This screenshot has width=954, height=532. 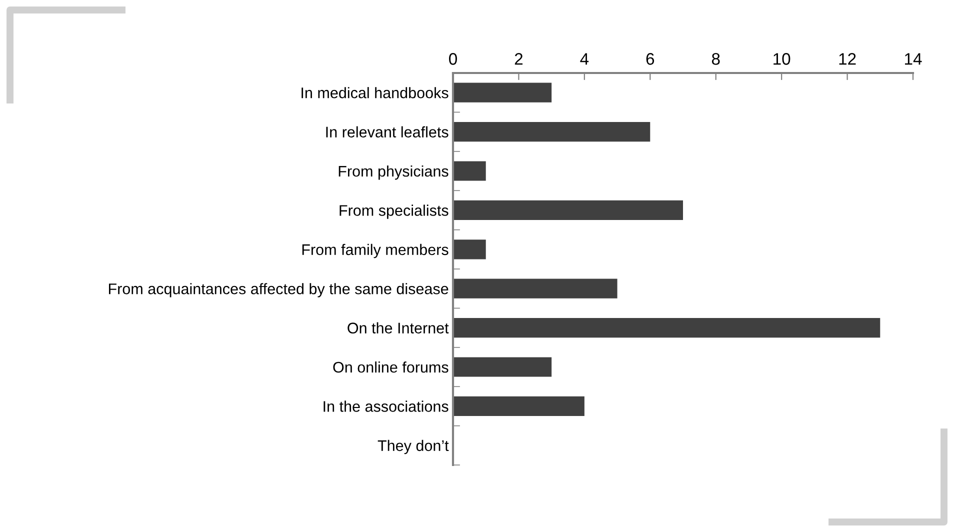 What do you see at coordinates (386, 406) in the screenshot?
I see `y-tick-label: In the associations` at bounding box center [386, 406].